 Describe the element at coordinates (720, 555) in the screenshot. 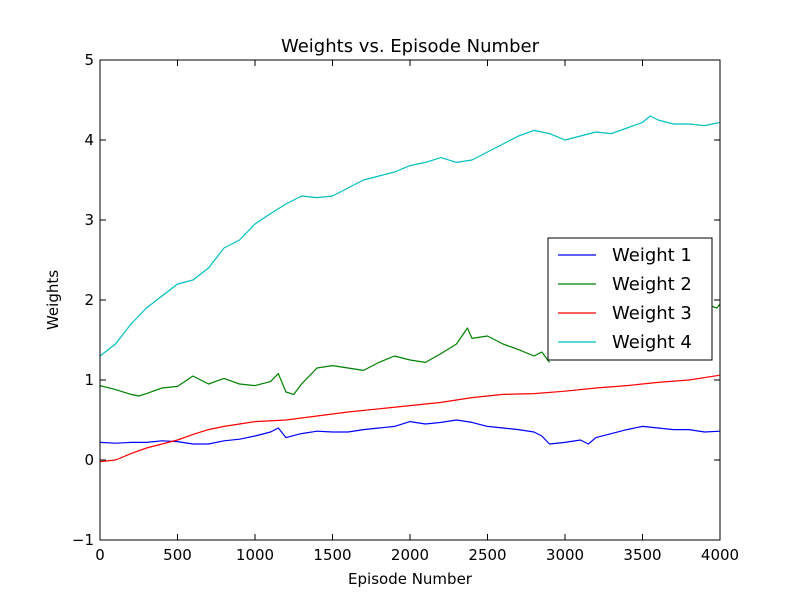

I see `x-tick-label: 4000` at that location.